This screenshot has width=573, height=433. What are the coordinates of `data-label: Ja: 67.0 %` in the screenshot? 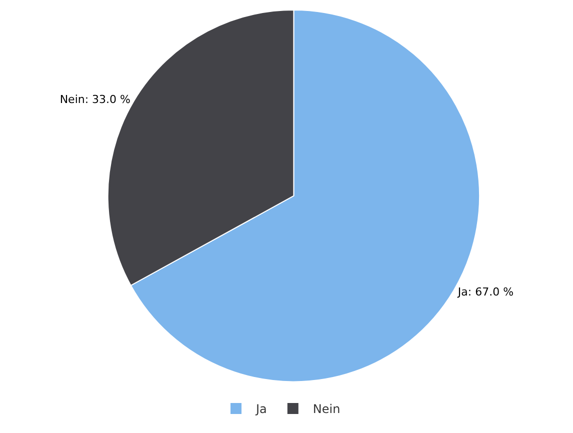 It's located at (485, 292).